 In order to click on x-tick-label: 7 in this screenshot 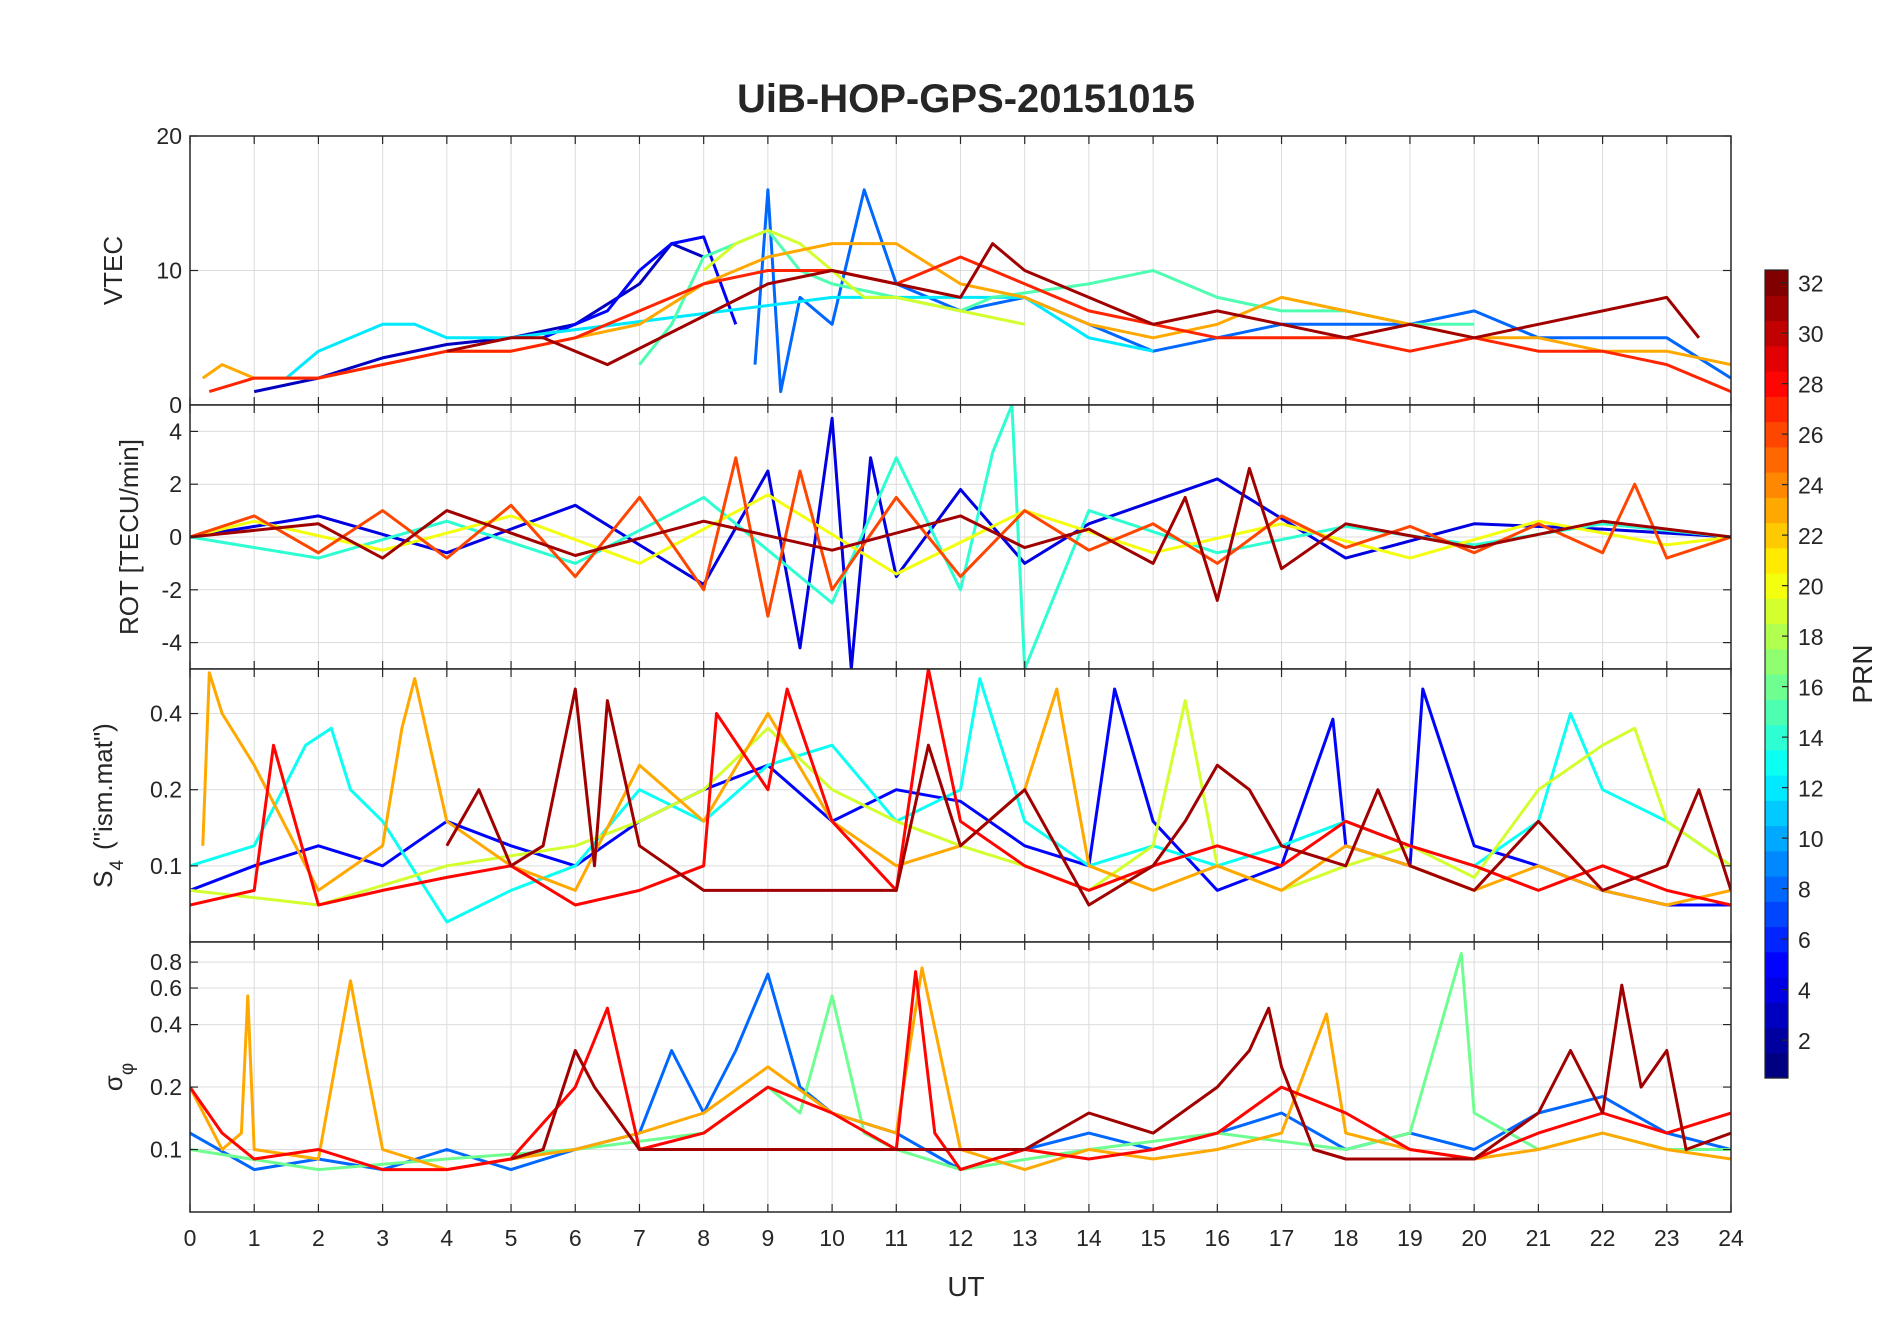, I will do `click(639, 1238)`.